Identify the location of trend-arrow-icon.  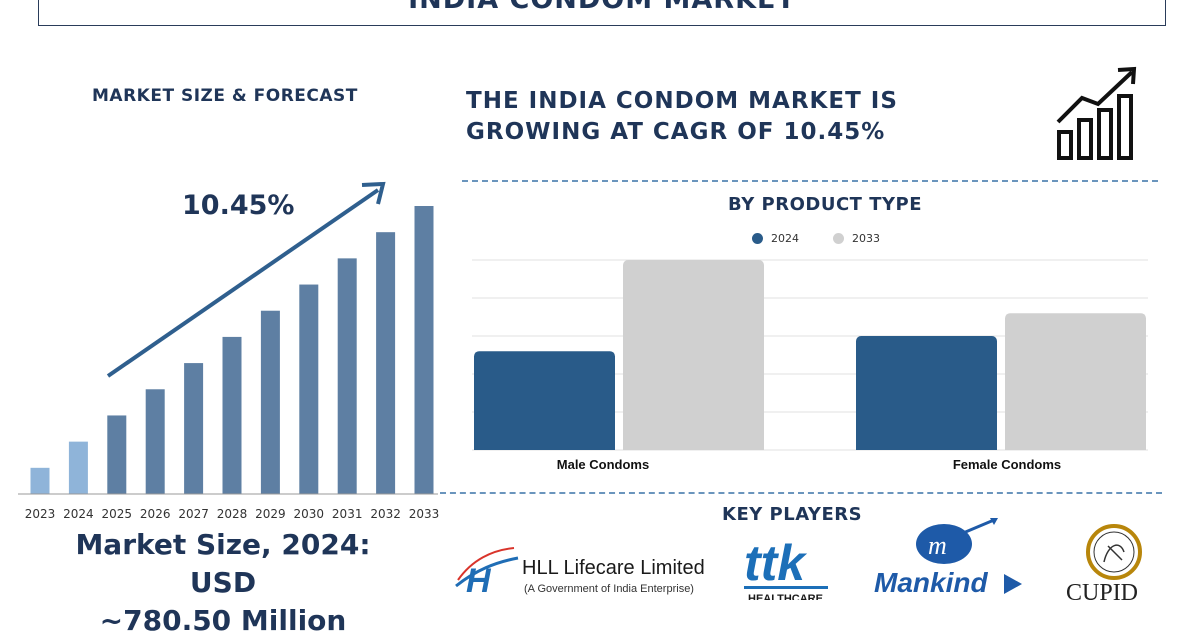
(373, 193).